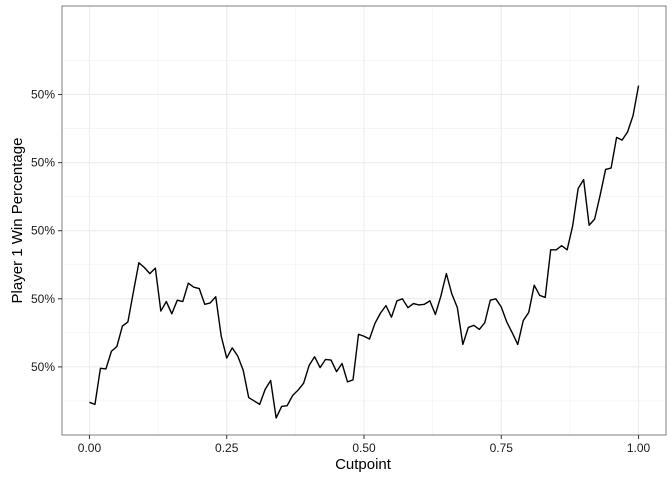 The image size is (672, 480). What do you see at coordinates (17, 221) in the screenshot?
I see `y-axis-title: Player 1 Win Percentage` at bounding box center [17, 221].